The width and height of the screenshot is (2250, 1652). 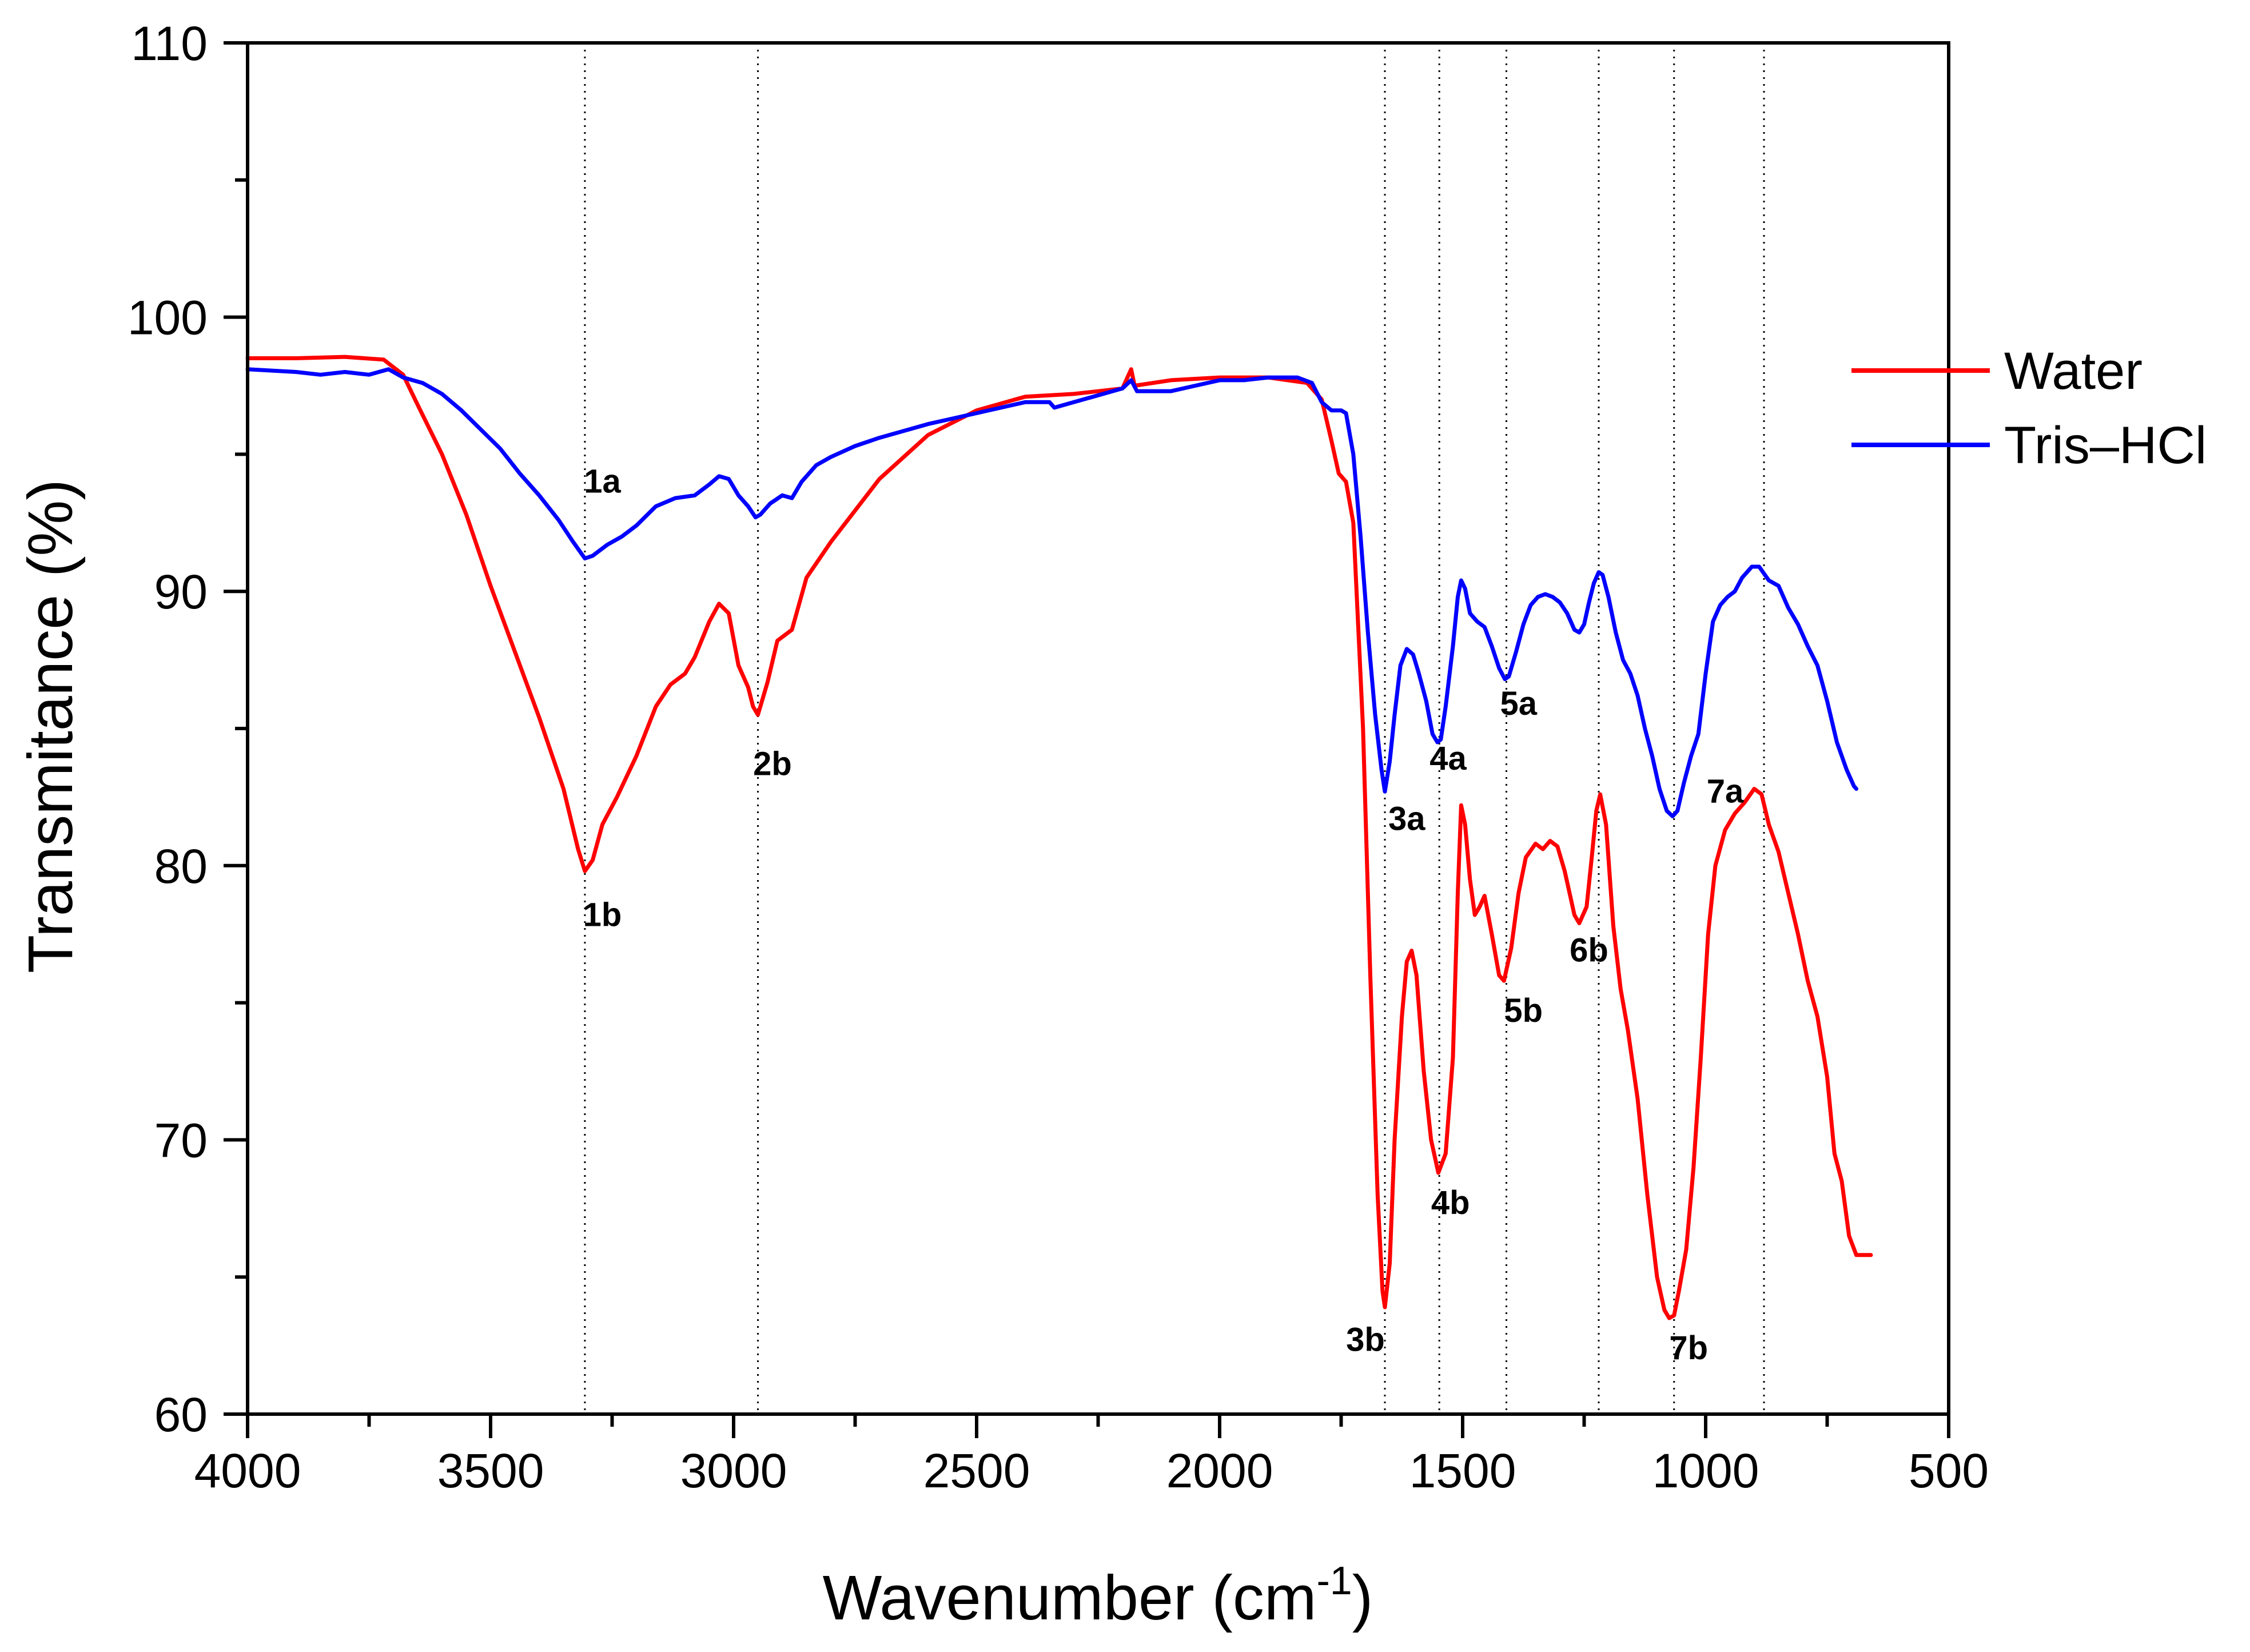 I want to click on y-tick-label-60: 60, so click(x=181, y=1415).